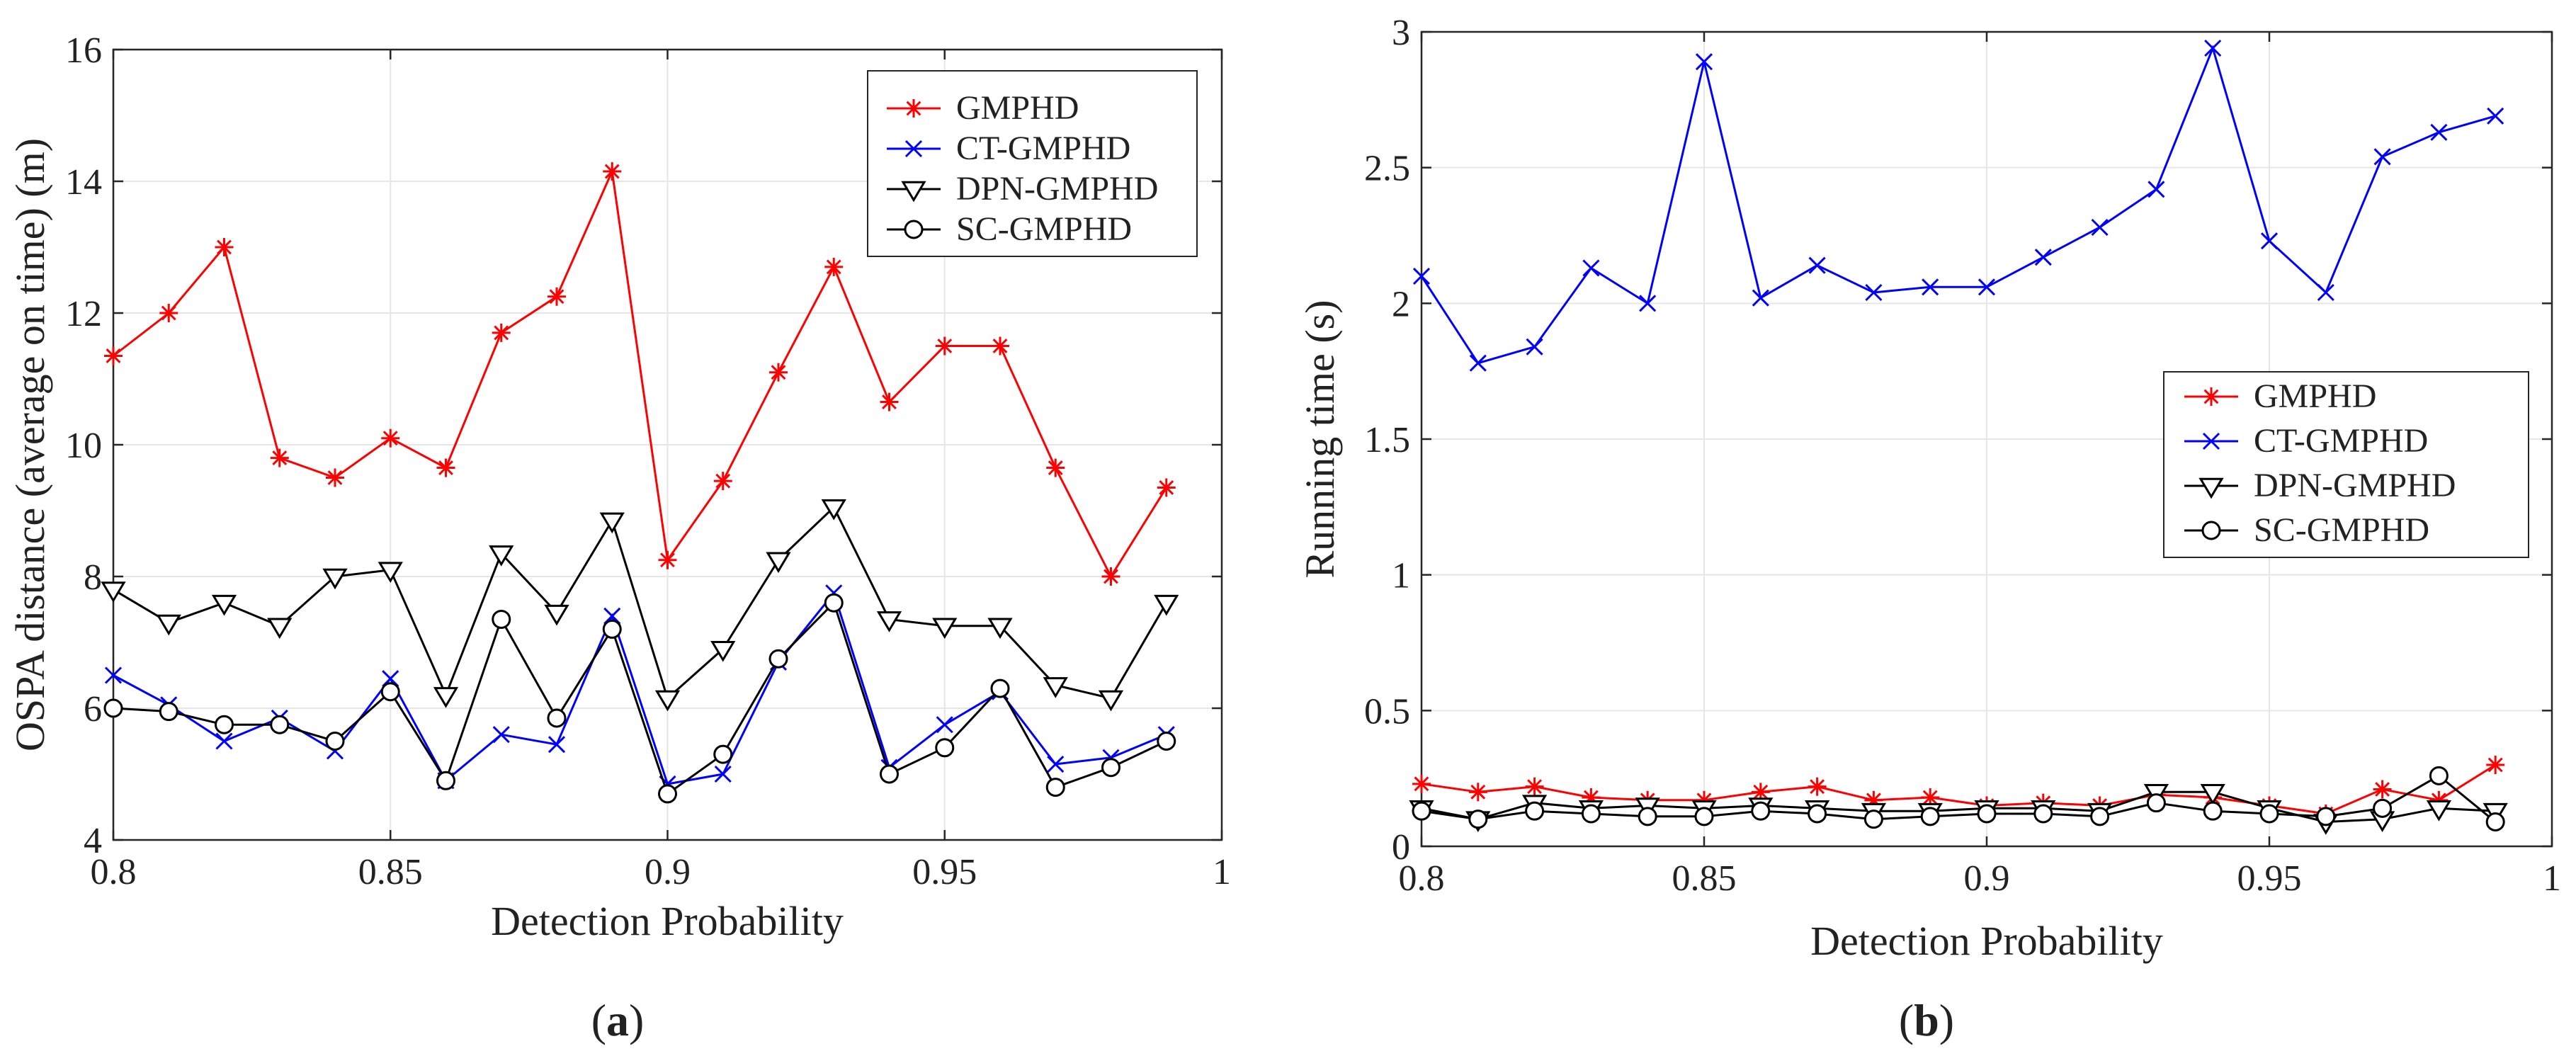 The height and width of the screenshot is (1051, 2576). What do you see at coordinates (93, 841) in the screenshot?
I see `y-tick-label-a: 4` at bounding box center [93, 841].